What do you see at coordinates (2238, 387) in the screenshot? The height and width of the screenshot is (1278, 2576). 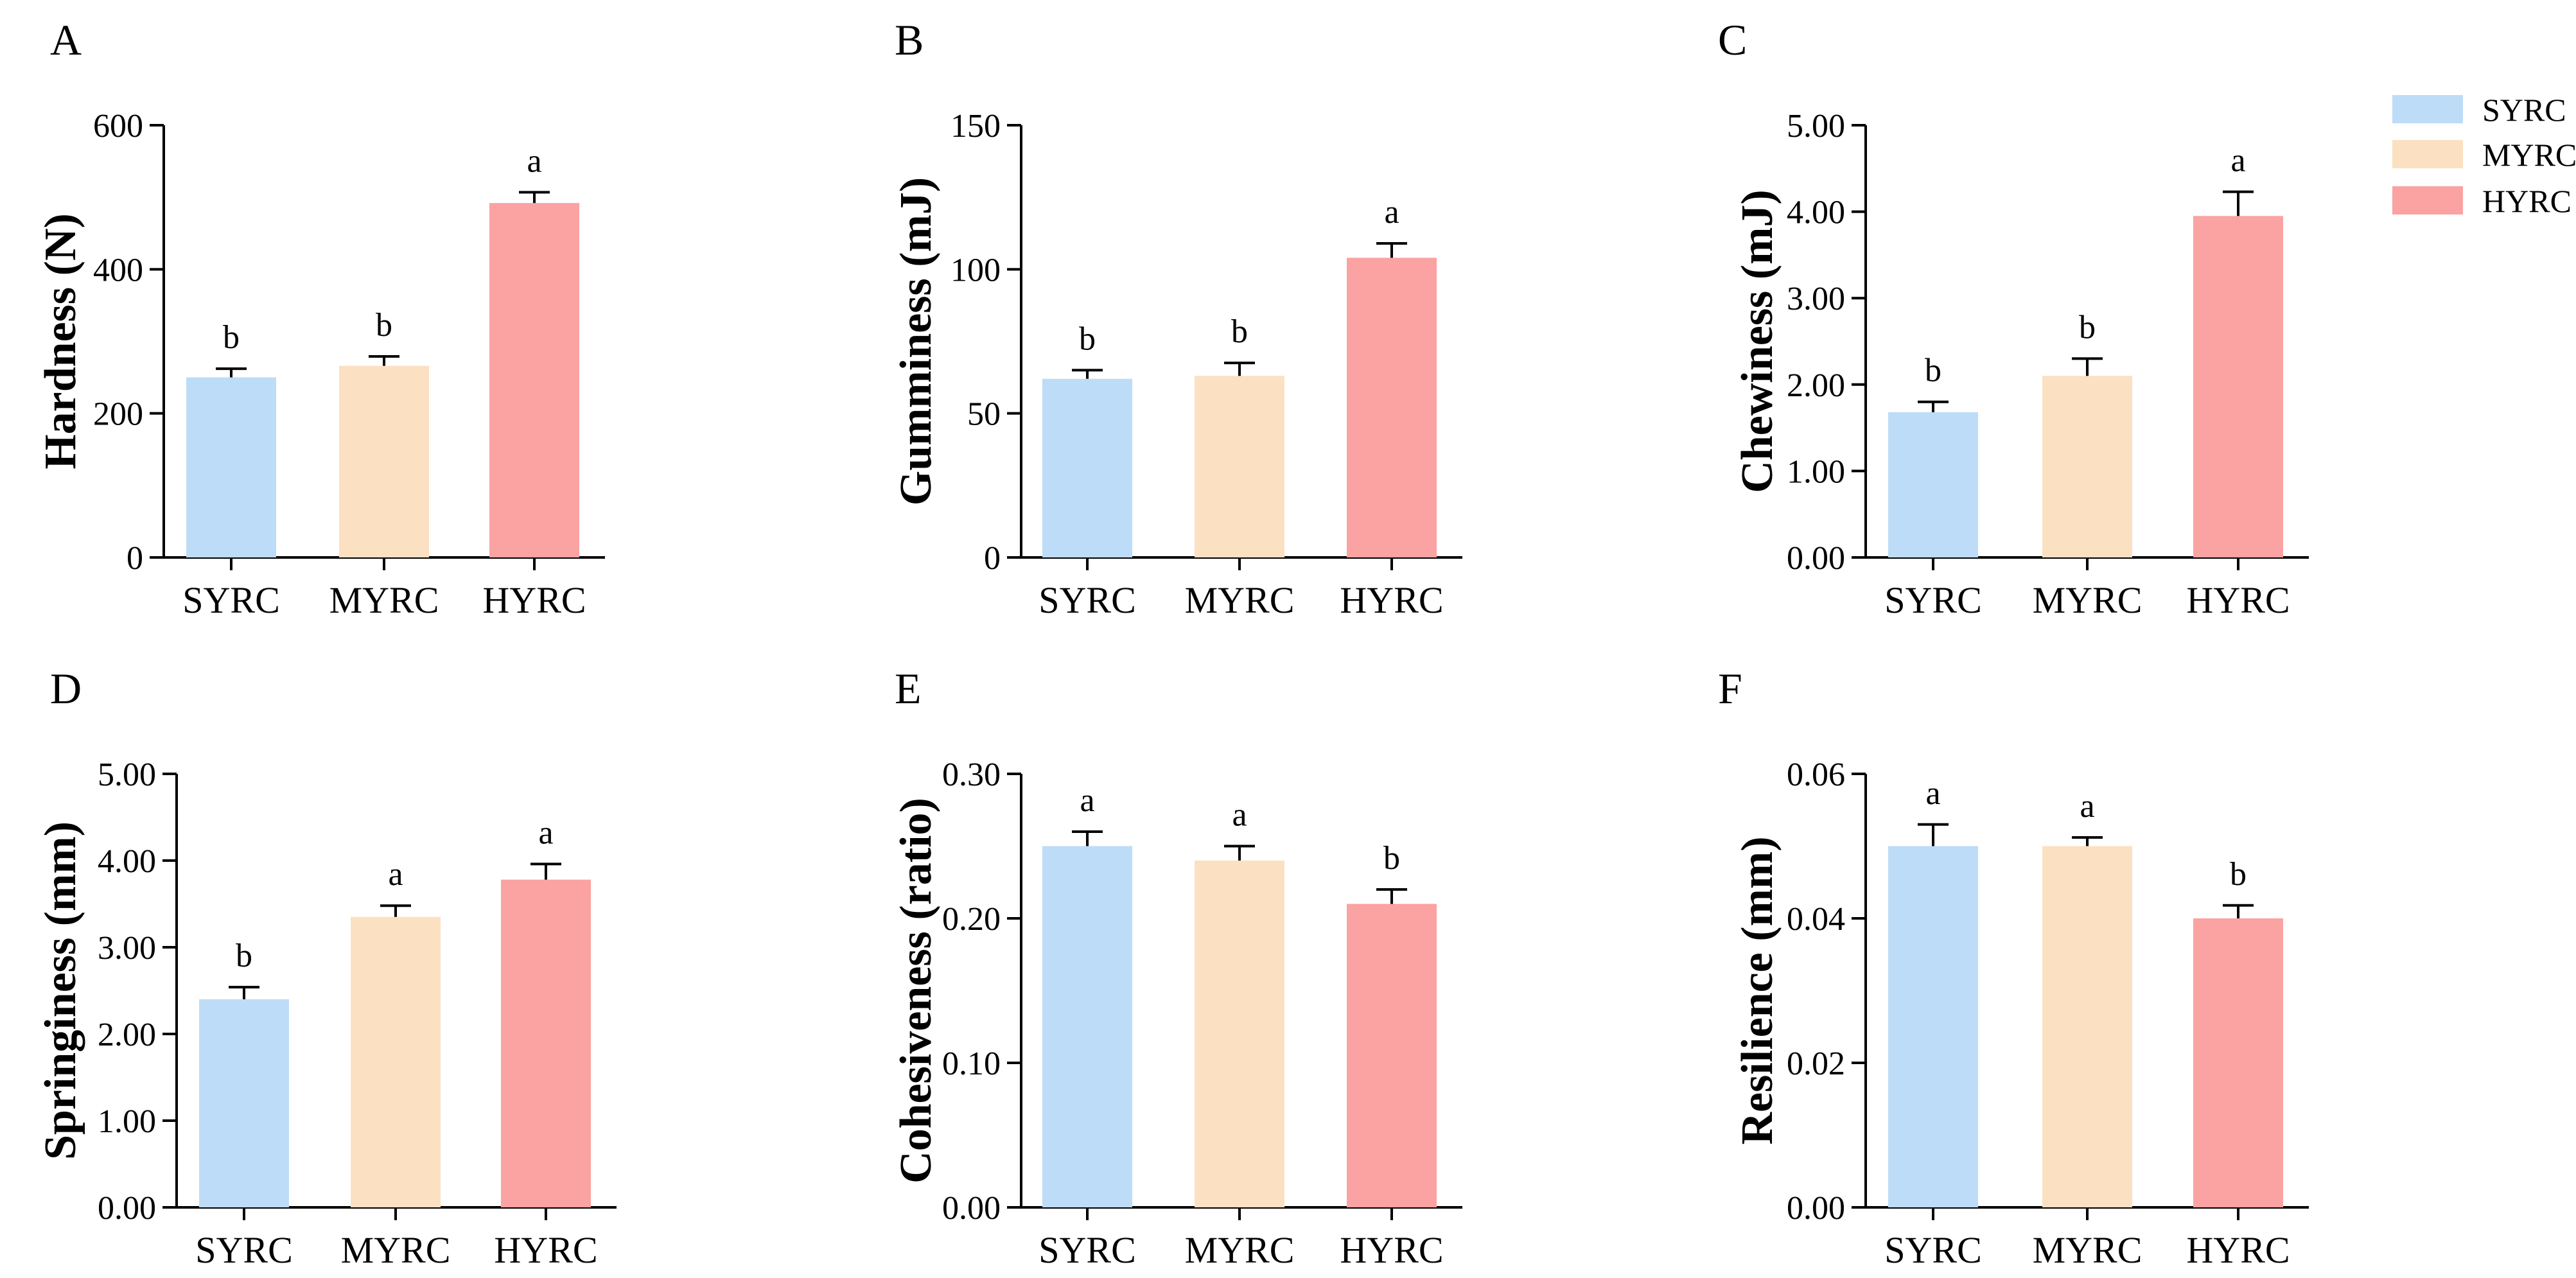 I see `bar-c-hyrc` at bounding box center [2238, 387].